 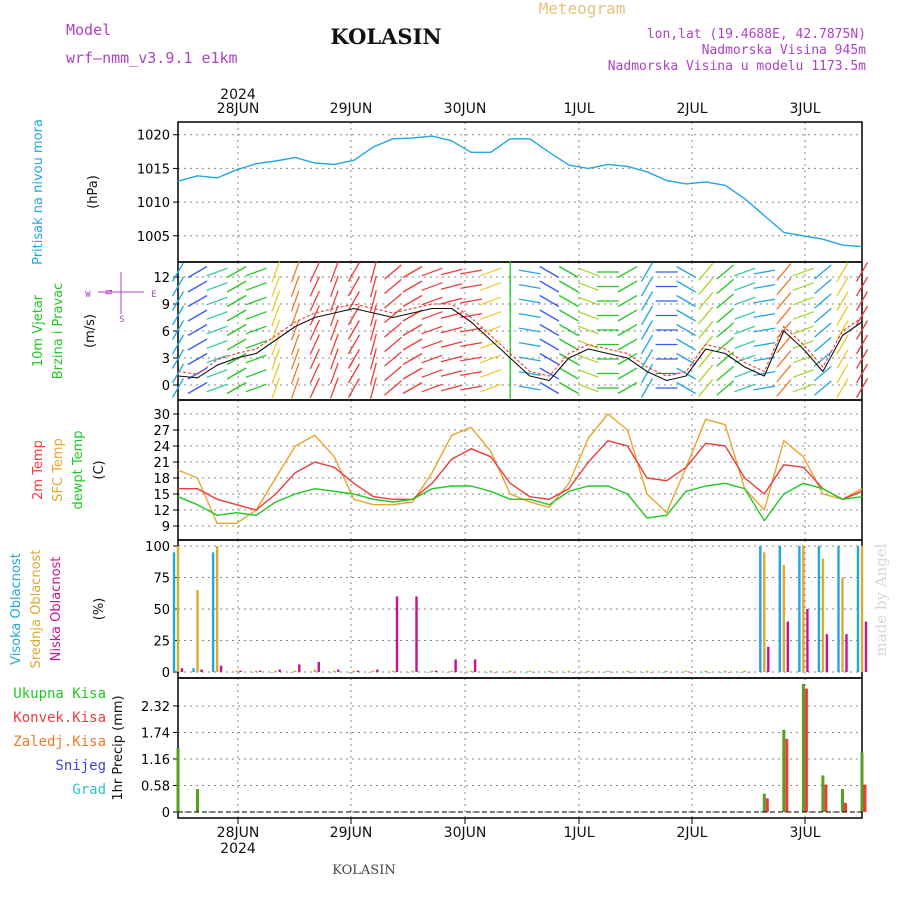 I want to click on y-tick-label: 9, so click(x=166, y=527).